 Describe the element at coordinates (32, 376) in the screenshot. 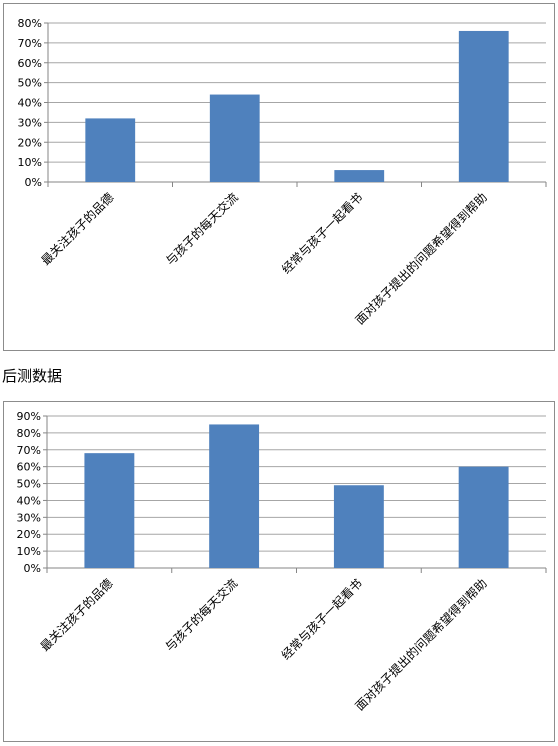

I see `section-title: 后测数据` at that location.